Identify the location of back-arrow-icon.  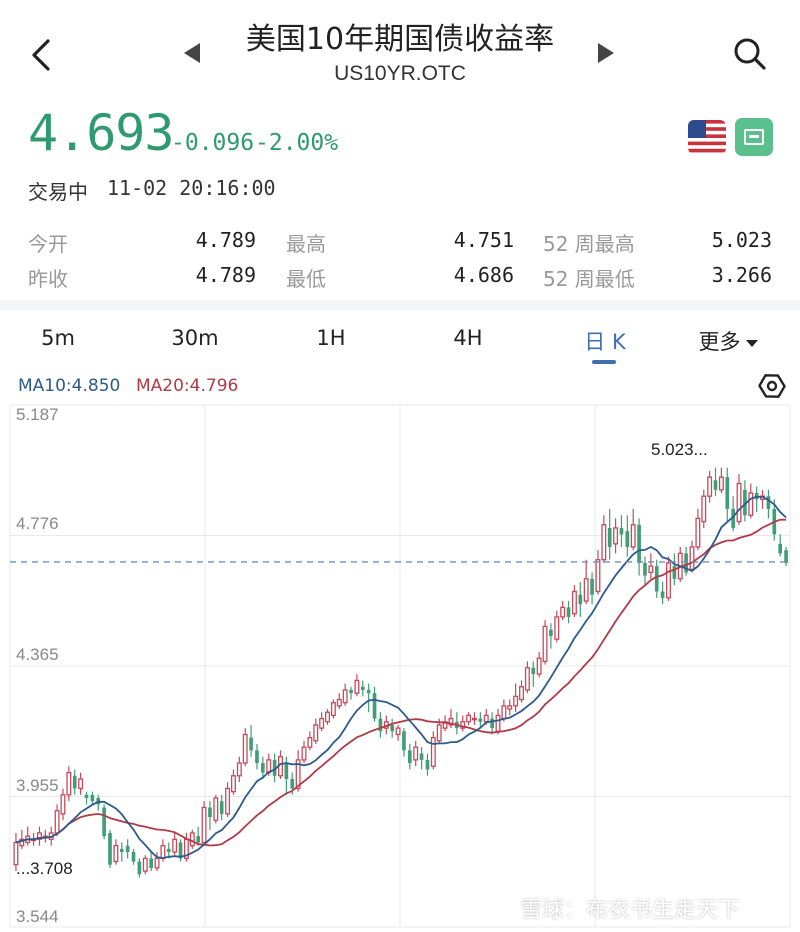
(42, 55).